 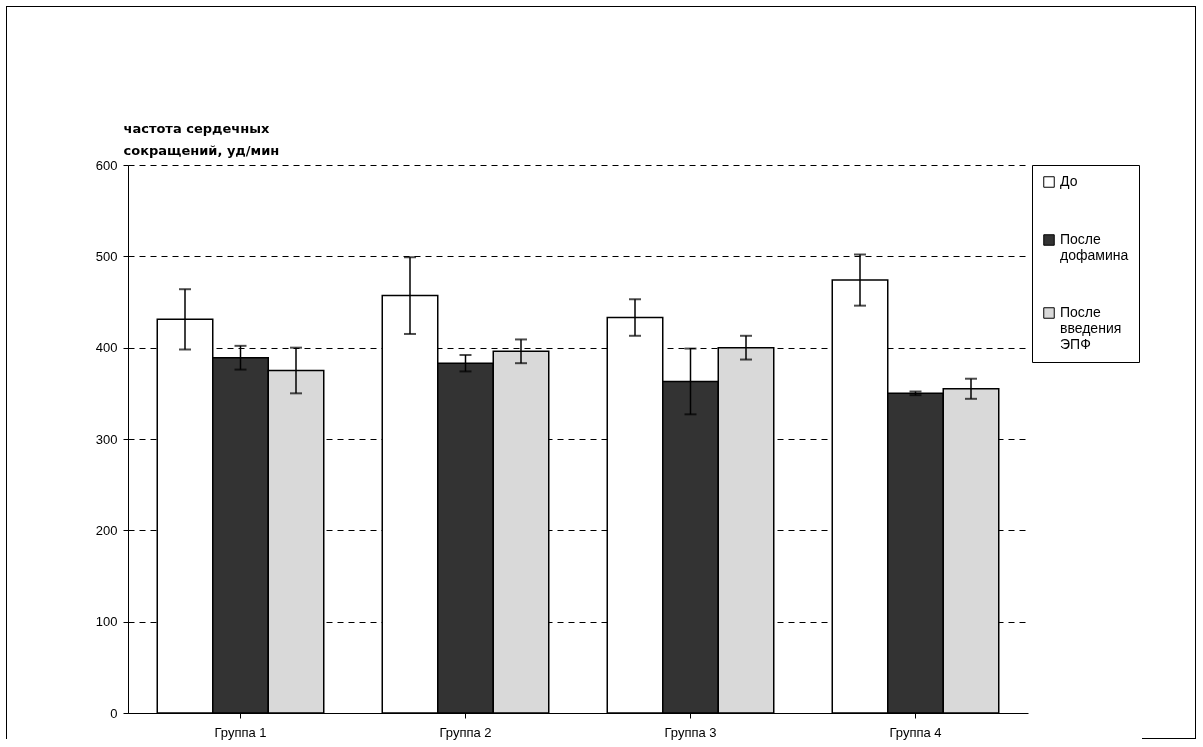 What do you see at coordinates (106, 530) in the screenshot?
I see `y-tick-label: 200` at bounding box center [106, 530].